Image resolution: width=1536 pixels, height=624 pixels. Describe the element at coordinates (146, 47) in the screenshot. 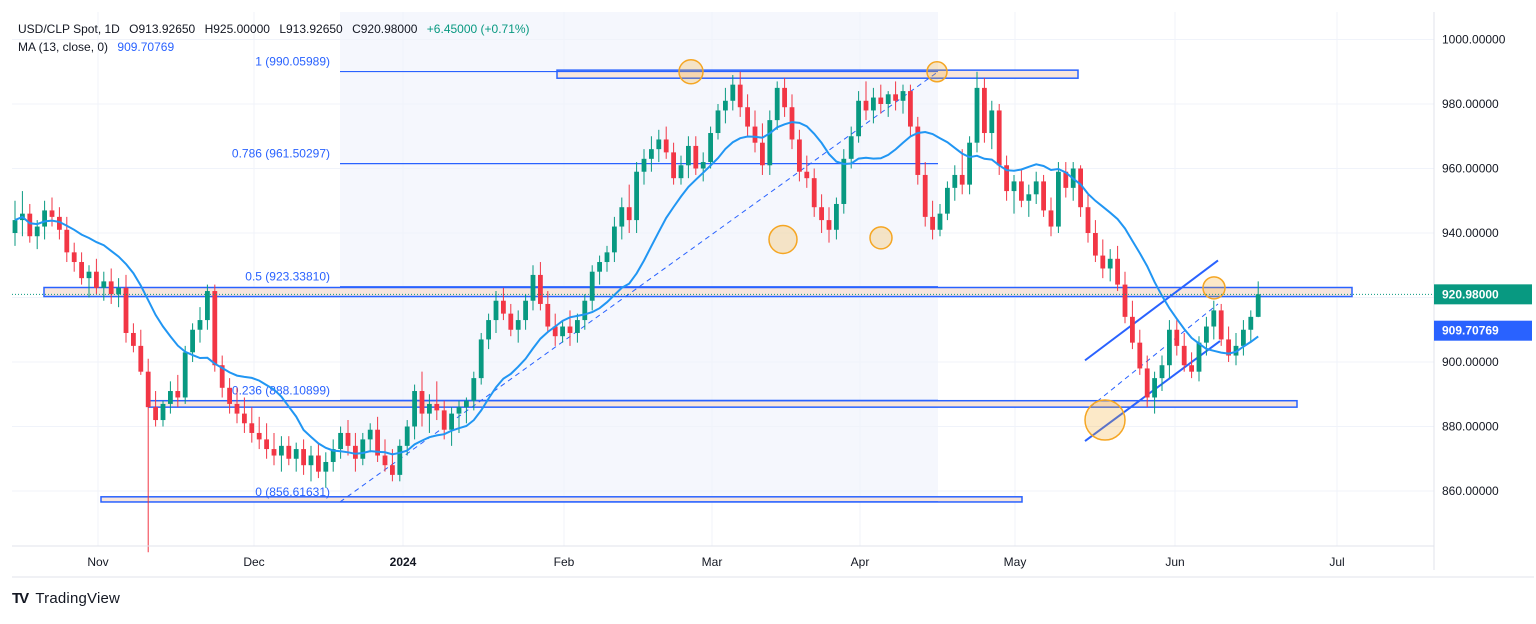

I see `ma-value: 909.70769` at that location.